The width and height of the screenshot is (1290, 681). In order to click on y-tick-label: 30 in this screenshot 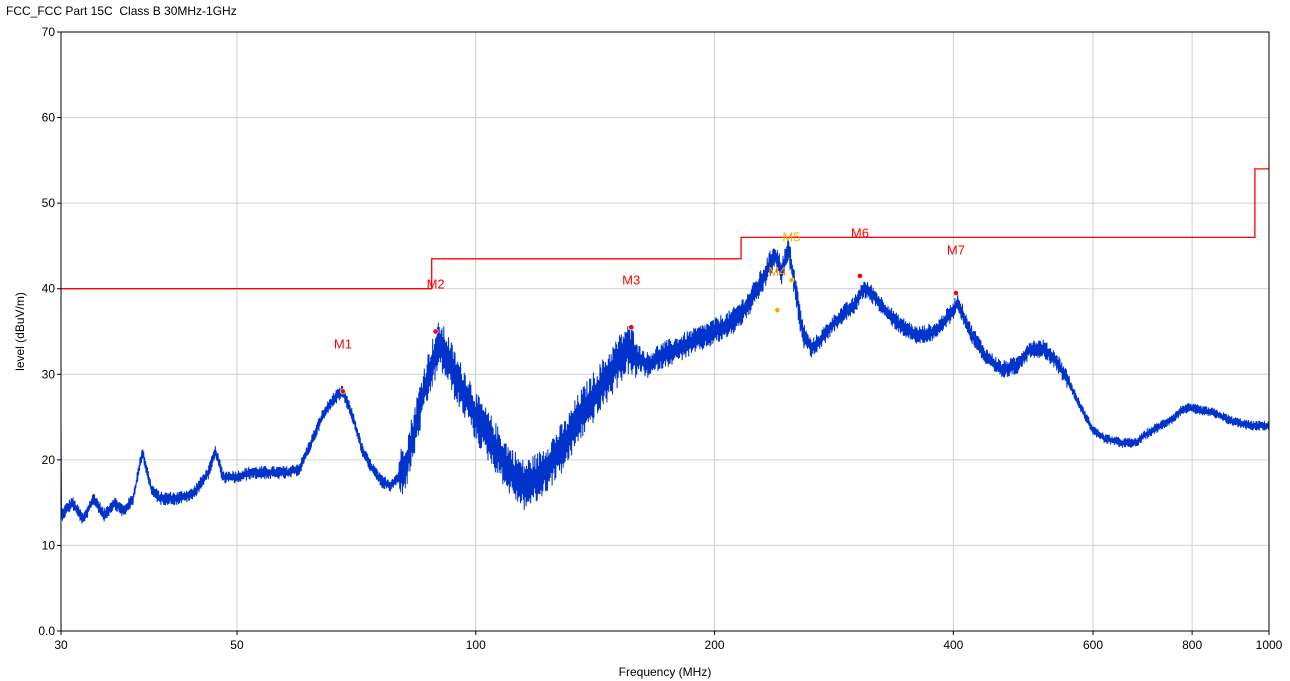, I will do `click(49, 374)`.